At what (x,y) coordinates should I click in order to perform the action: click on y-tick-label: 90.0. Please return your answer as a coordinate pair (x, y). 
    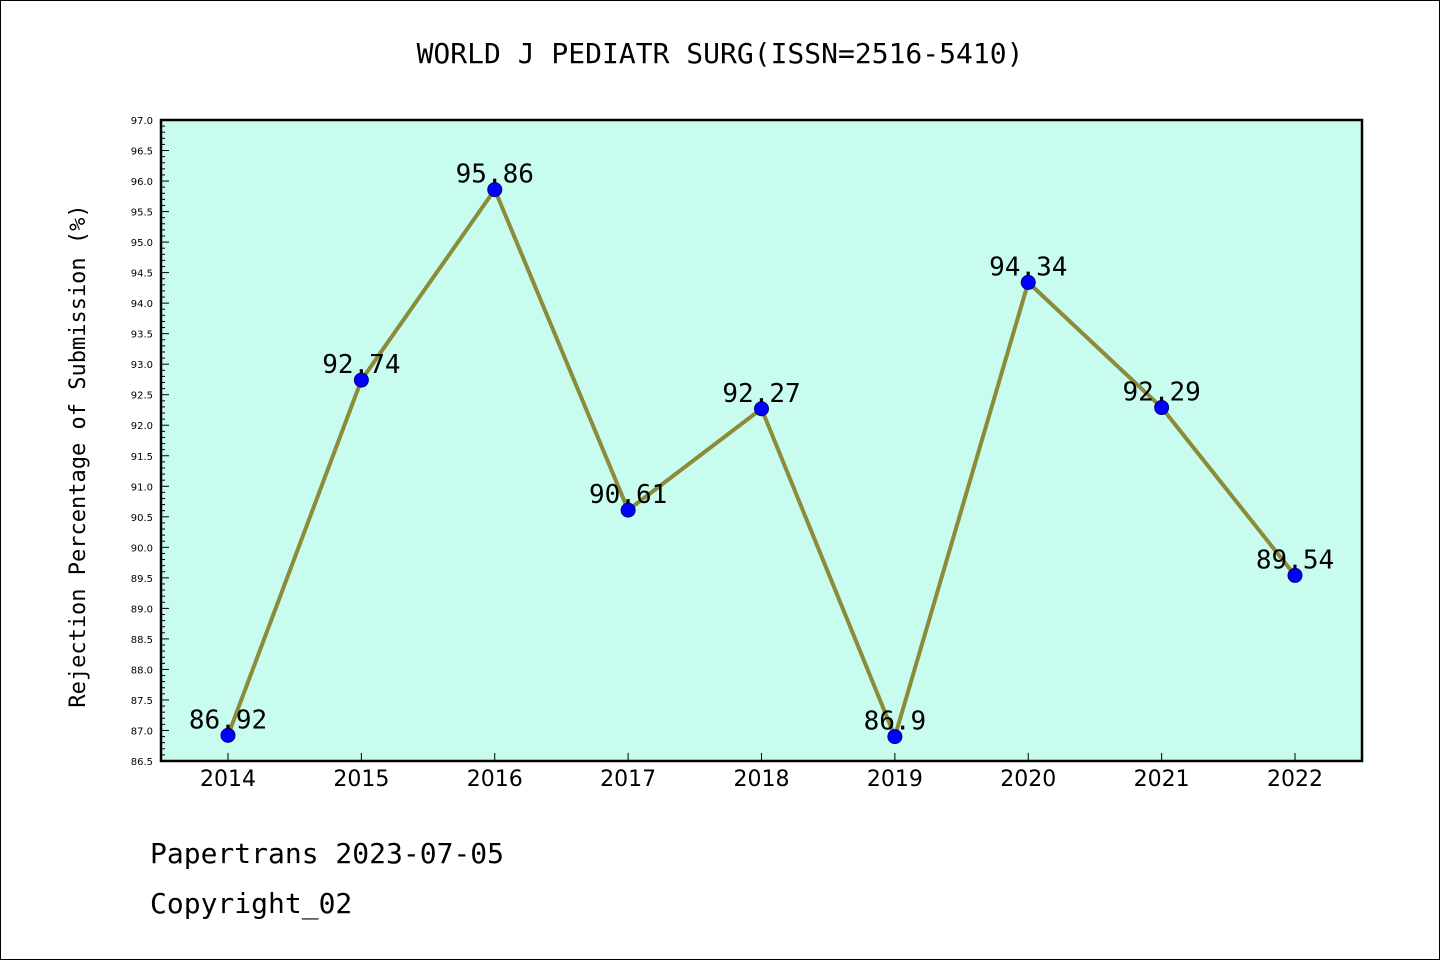
    Looking at the image, I should click on (142, 548).